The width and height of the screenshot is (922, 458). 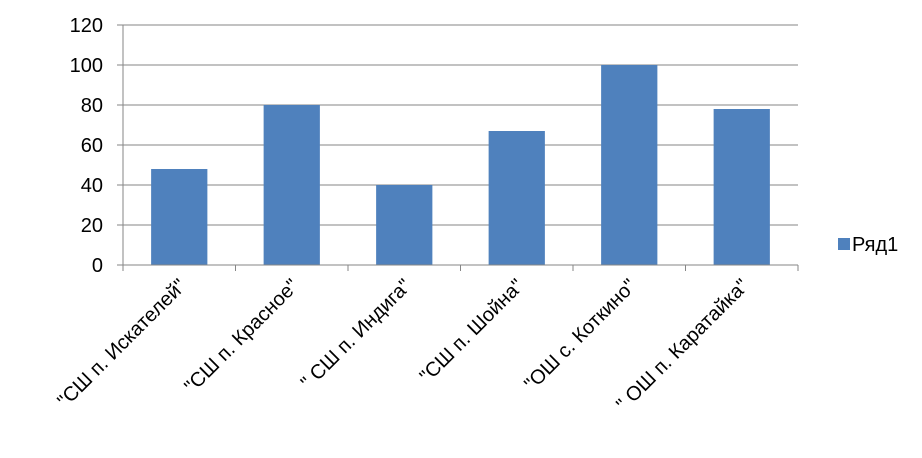 I want to click on y-tick-label: 80, so click(x=92, y=106).